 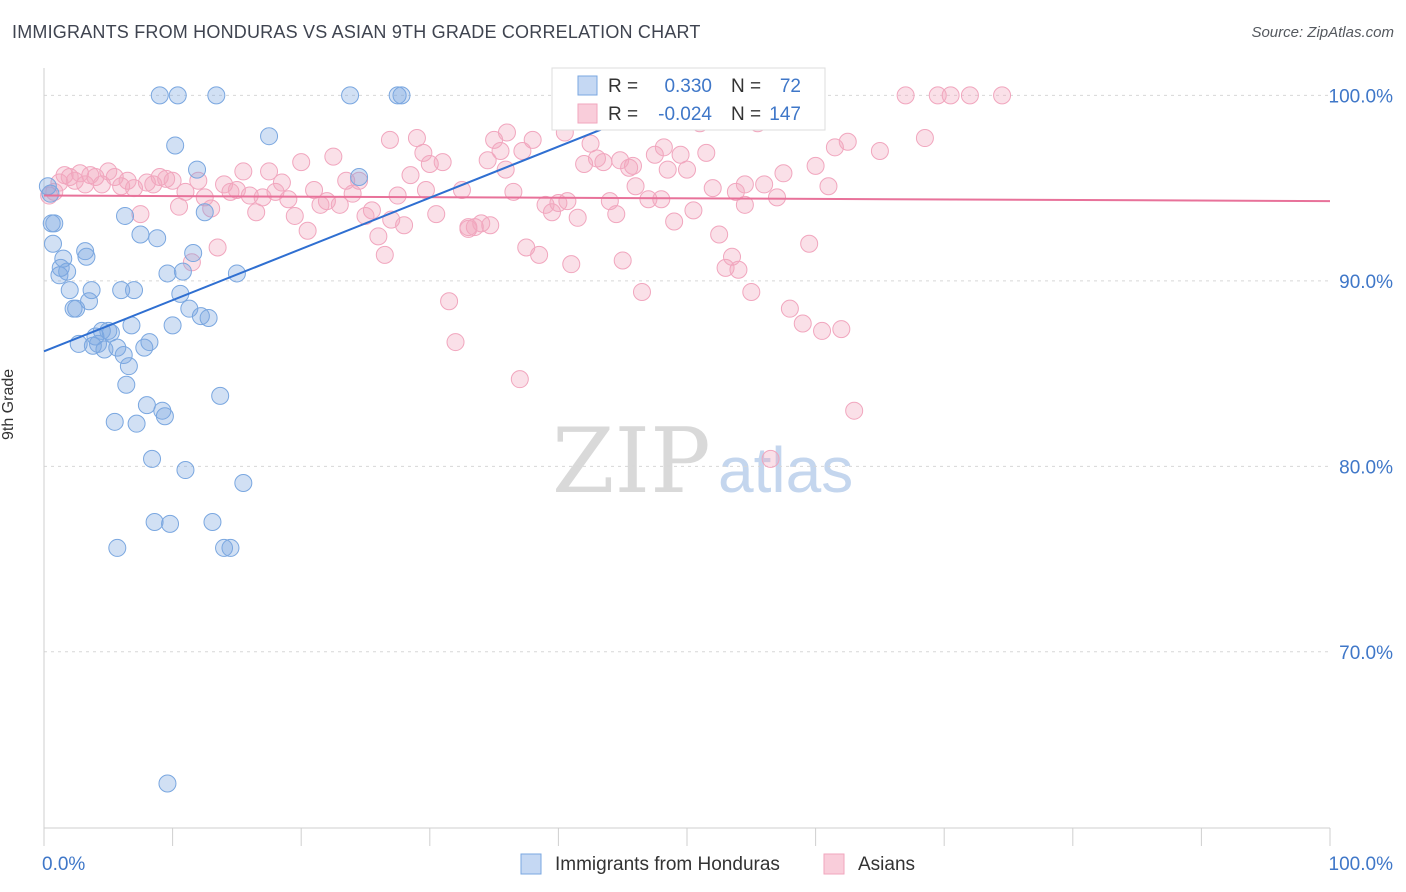 I want to click on x-tick-labels: 0.0% 100.0%, so click(x=717, y=864).